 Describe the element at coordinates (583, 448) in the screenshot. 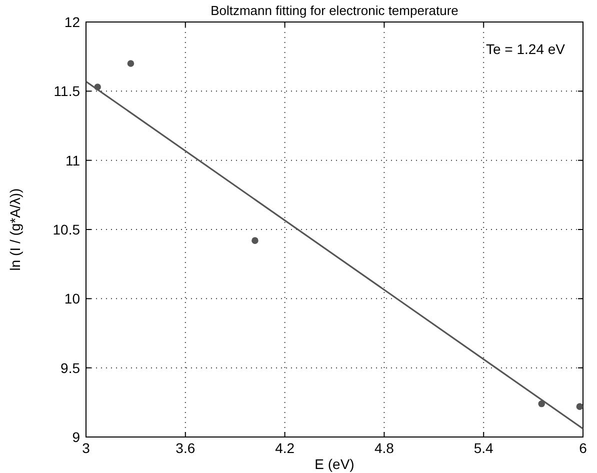

I see `x-tick-label: 6` at that location.